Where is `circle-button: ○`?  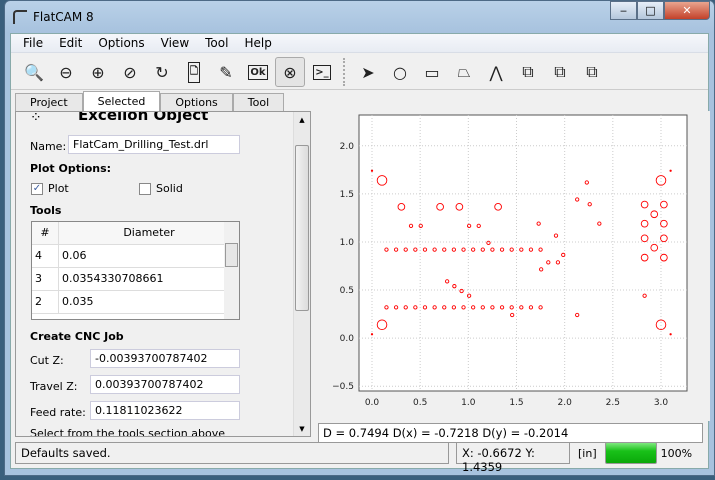 circle-button: ○ is located at coordinates (400, 72).